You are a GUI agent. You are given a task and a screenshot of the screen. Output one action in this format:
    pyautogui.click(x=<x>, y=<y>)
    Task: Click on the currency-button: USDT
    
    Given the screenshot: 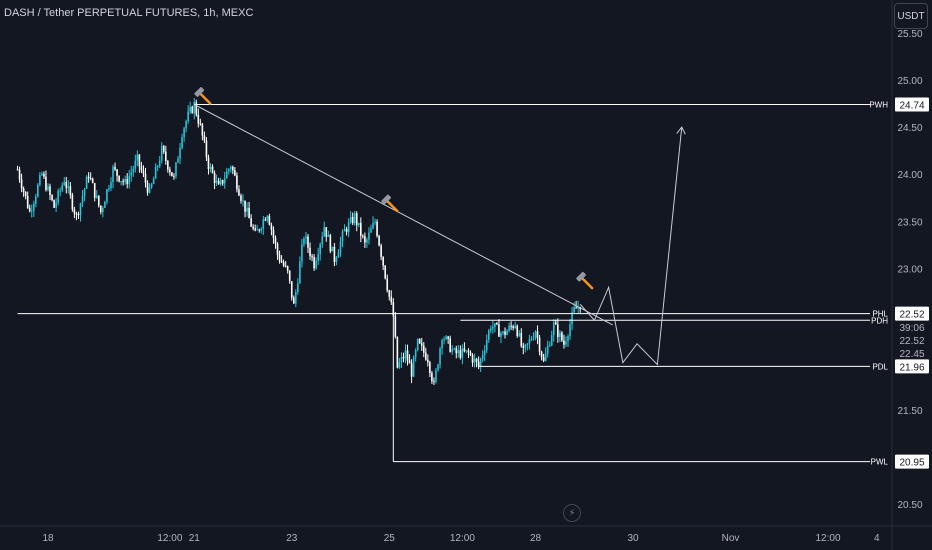 What is the action you would take?
    pyautogui.click(x=911, y=16)
    